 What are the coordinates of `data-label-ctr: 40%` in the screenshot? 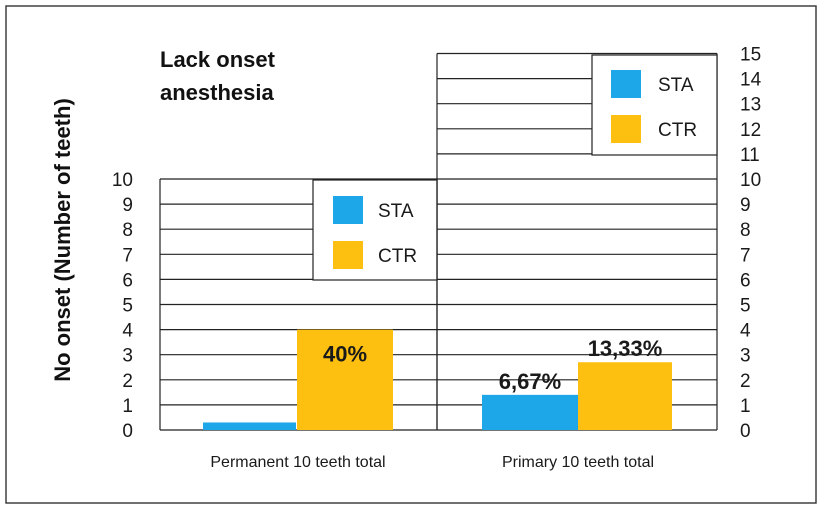 It's located at (345, 354).